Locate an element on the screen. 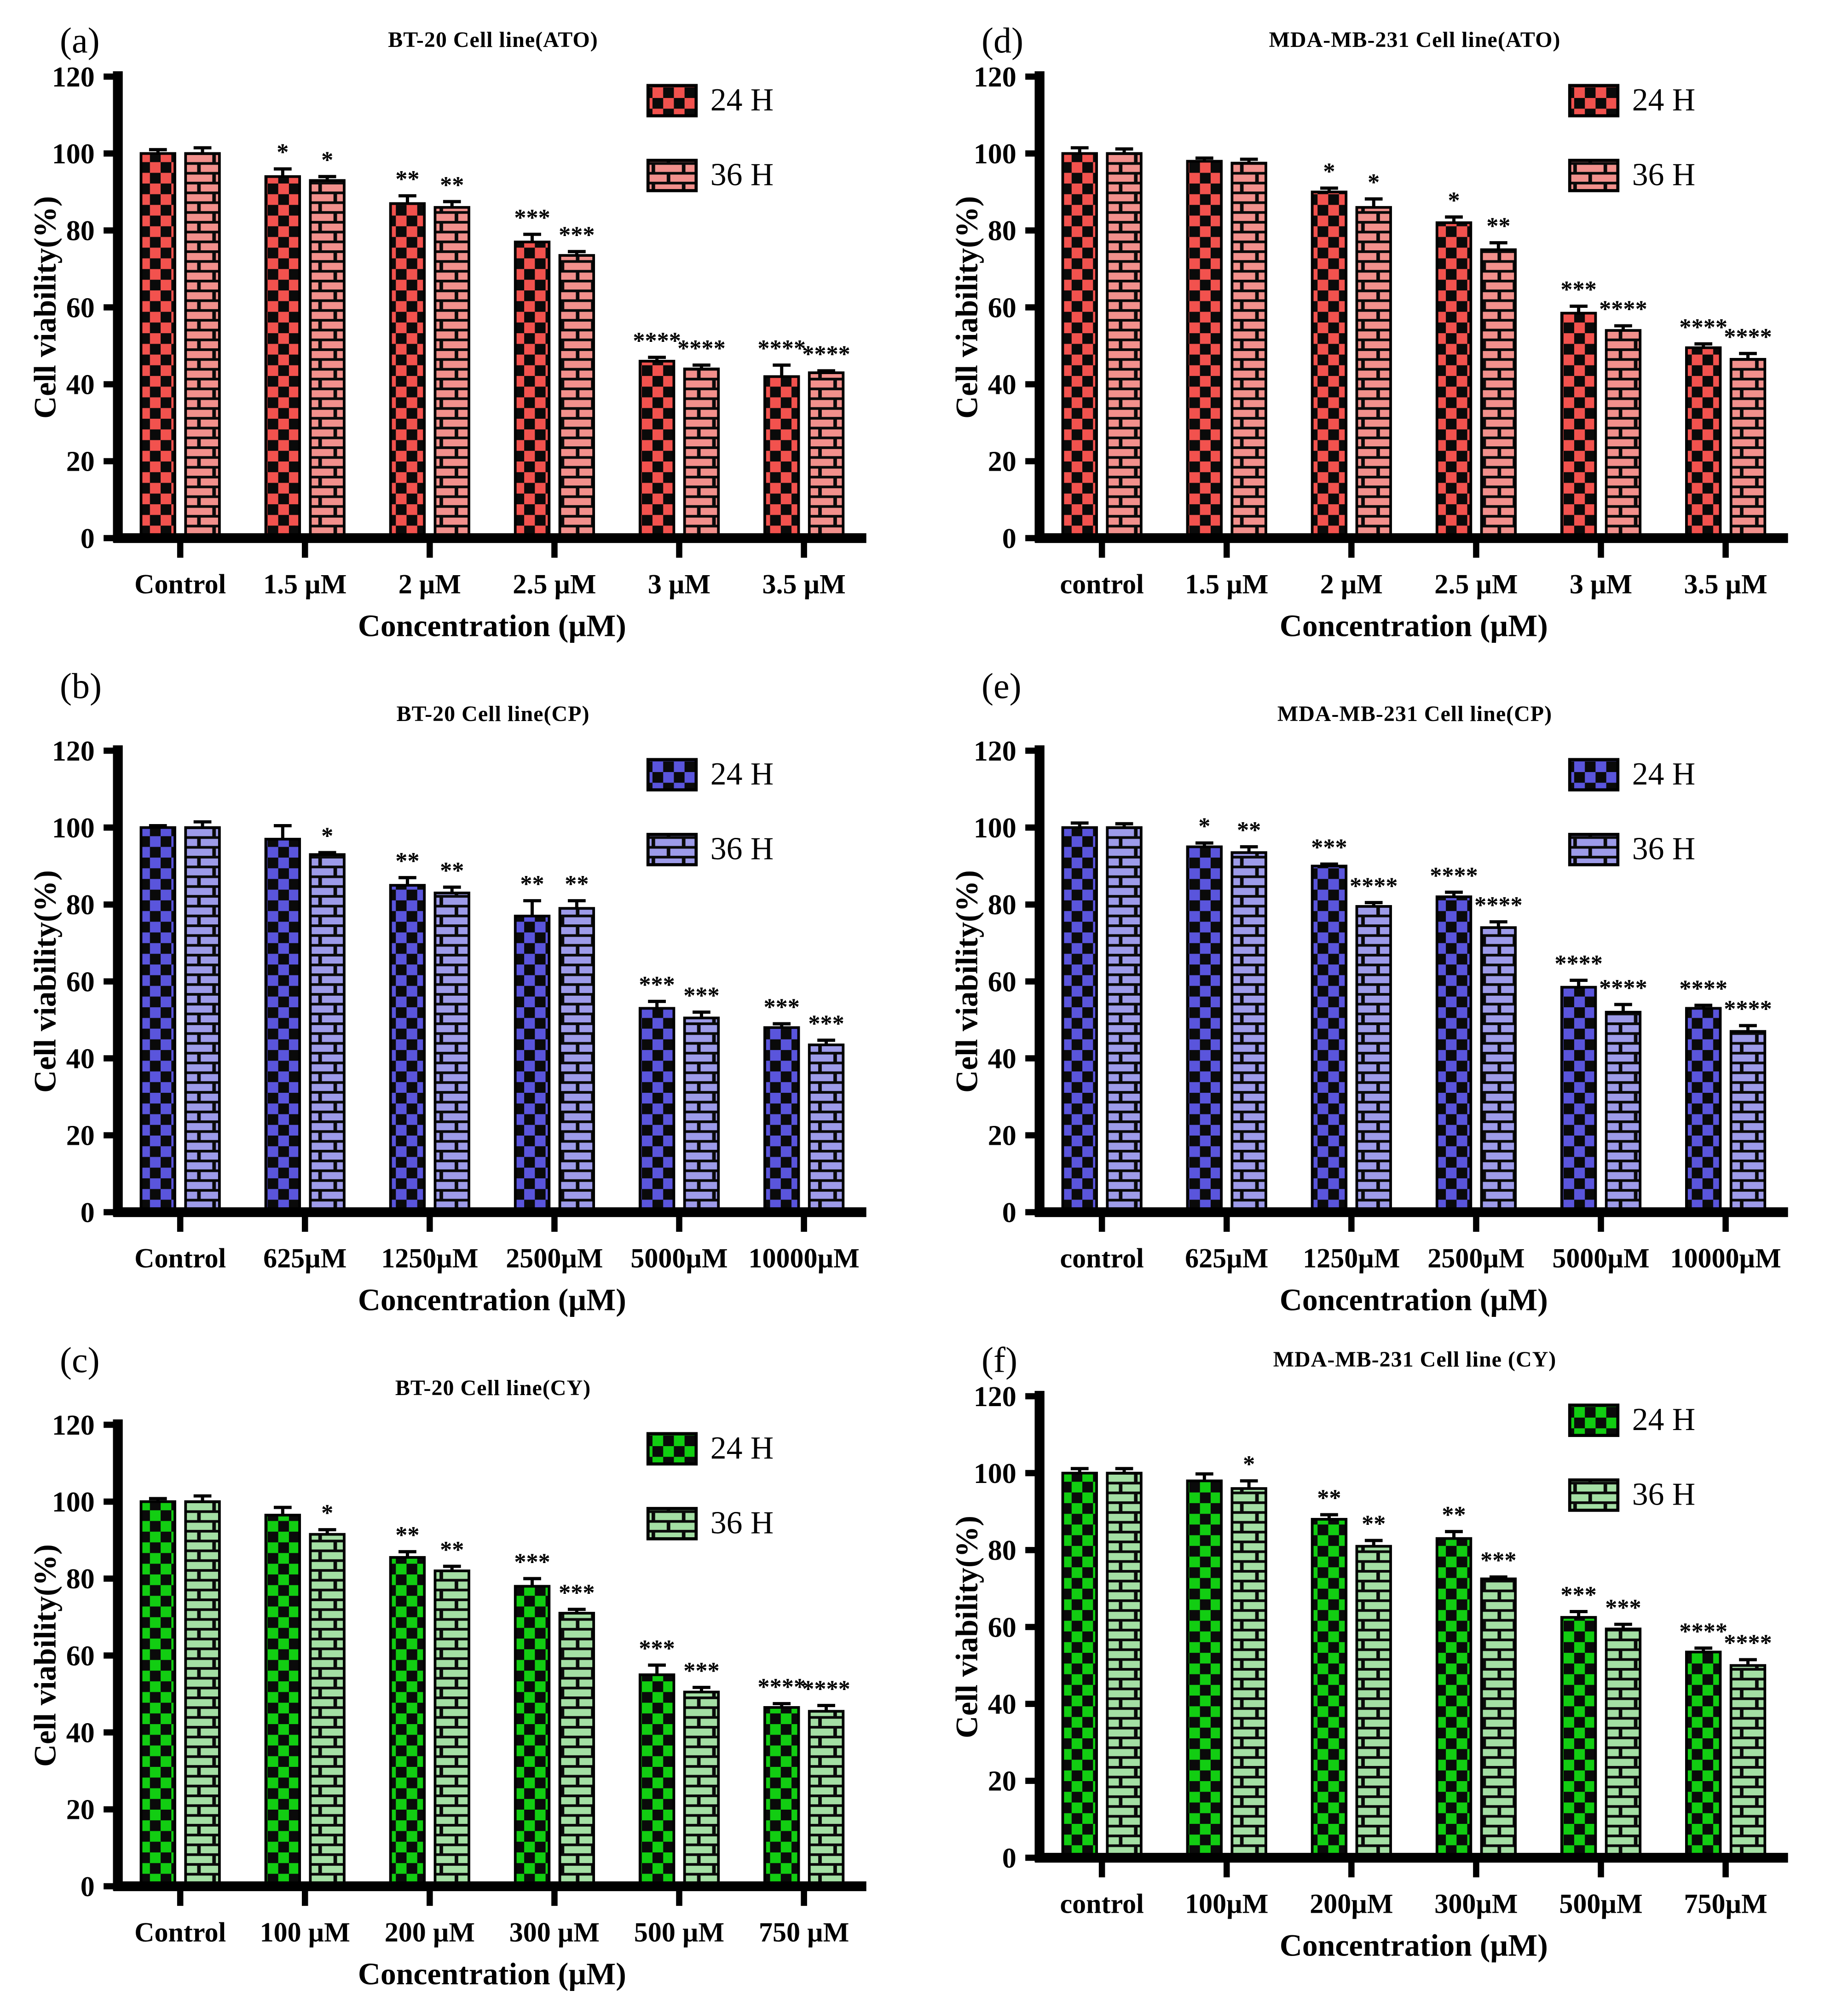 The height and width of the screenshot is (1996, 1848). x-tick-label: 750µM is located at coordinates (1725, 1904).